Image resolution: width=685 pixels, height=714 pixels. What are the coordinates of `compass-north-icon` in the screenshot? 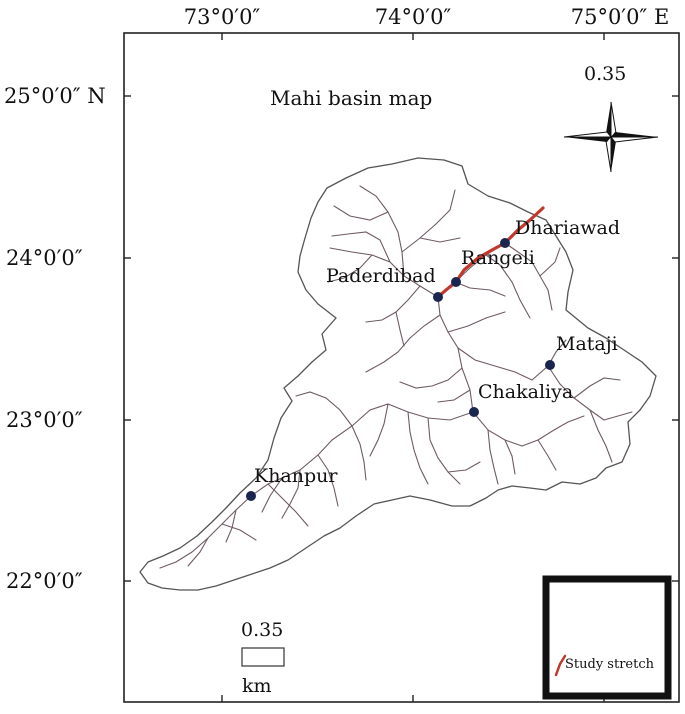 It's located at (608, 119).